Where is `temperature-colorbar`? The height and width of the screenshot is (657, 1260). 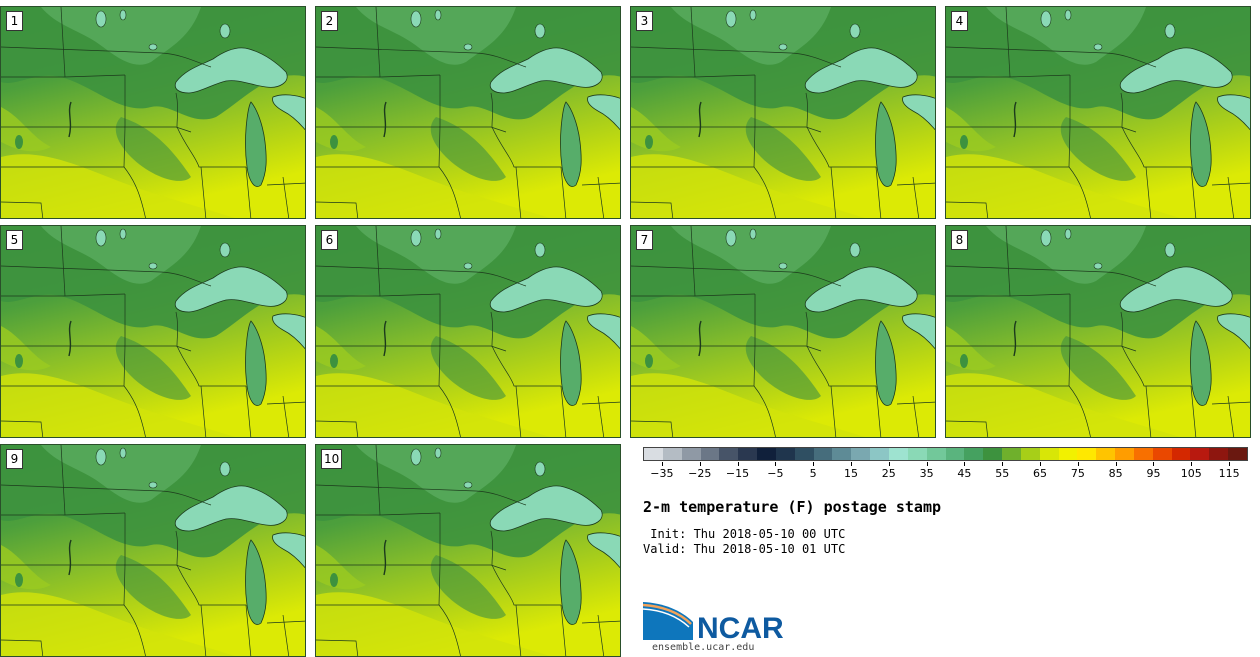
temperature-colorbar is located at coordinates (945, 454).